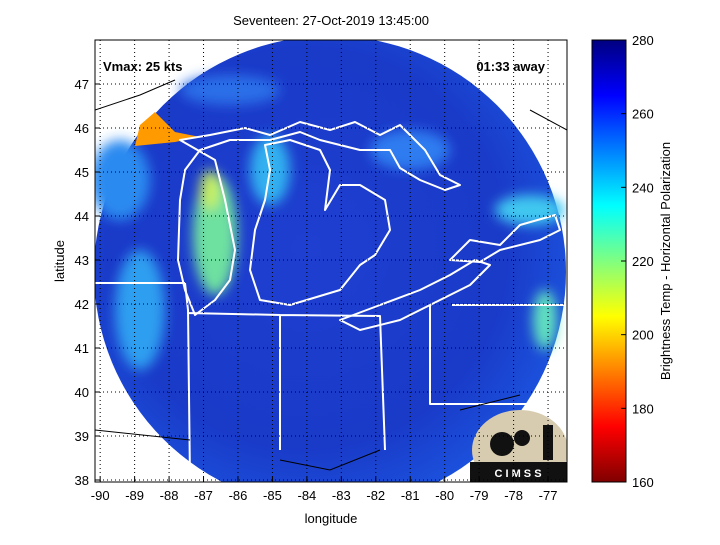  Describe the element at coordinates (82, 436) in the screenshot. I see `y-tick-label: 39` at that location.